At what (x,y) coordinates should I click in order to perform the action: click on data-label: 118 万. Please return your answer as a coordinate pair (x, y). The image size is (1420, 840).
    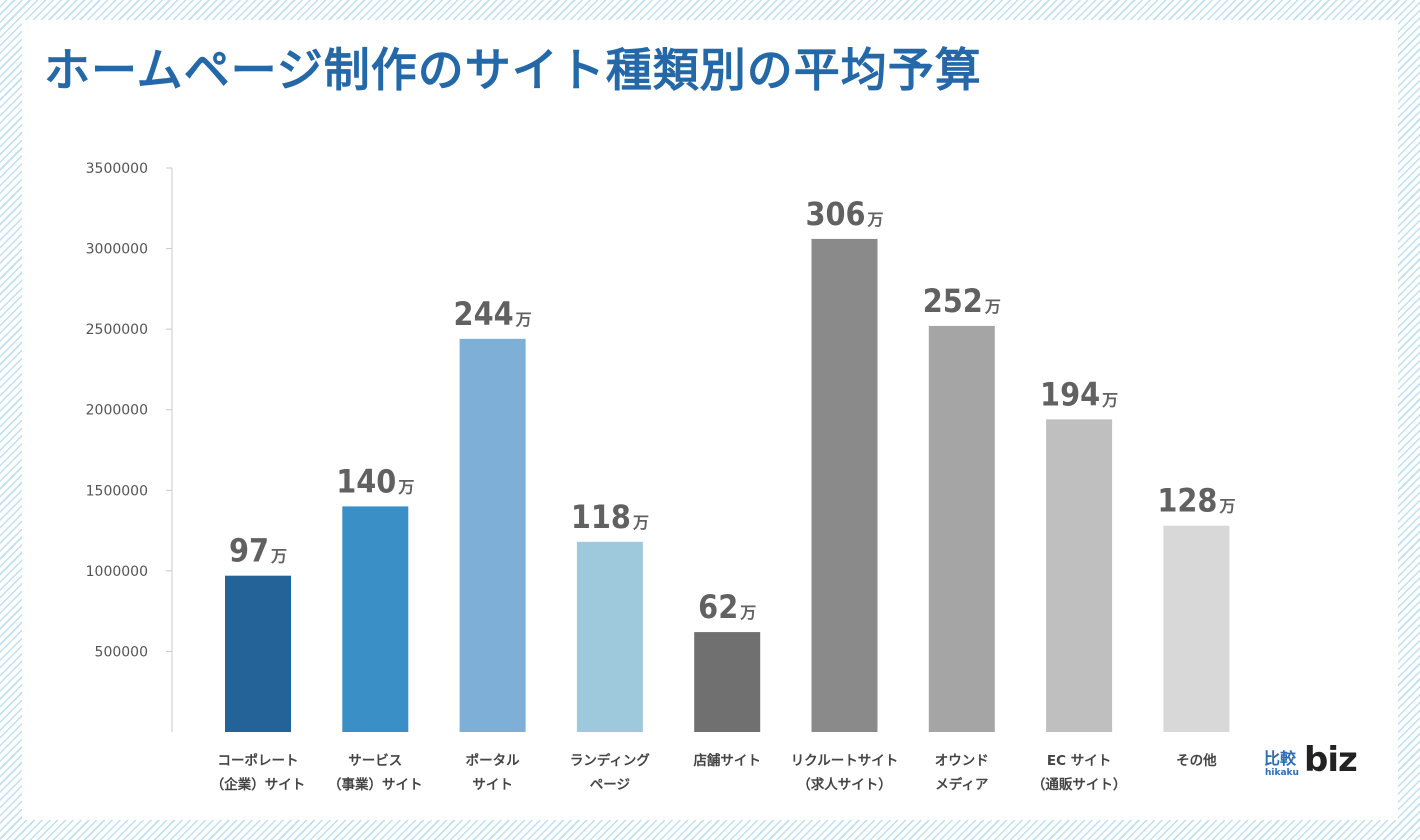
    Looking at the image, I should click on (610, 517).